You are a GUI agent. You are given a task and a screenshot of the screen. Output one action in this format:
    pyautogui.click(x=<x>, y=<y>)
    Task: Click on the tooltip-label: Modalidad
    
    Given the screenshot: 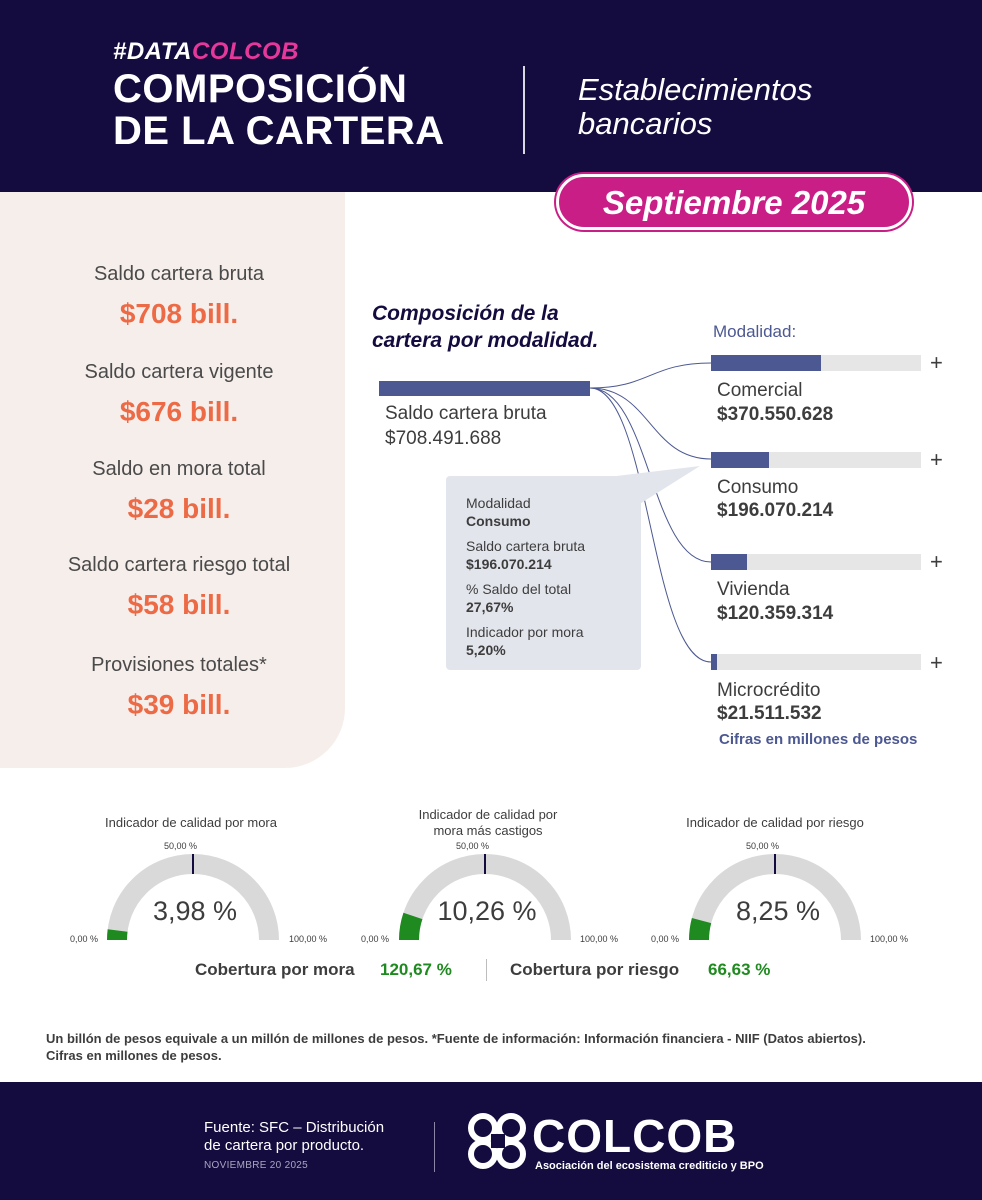 What is the action you would take?
    pyautogui.click(x=498, y=503)
    